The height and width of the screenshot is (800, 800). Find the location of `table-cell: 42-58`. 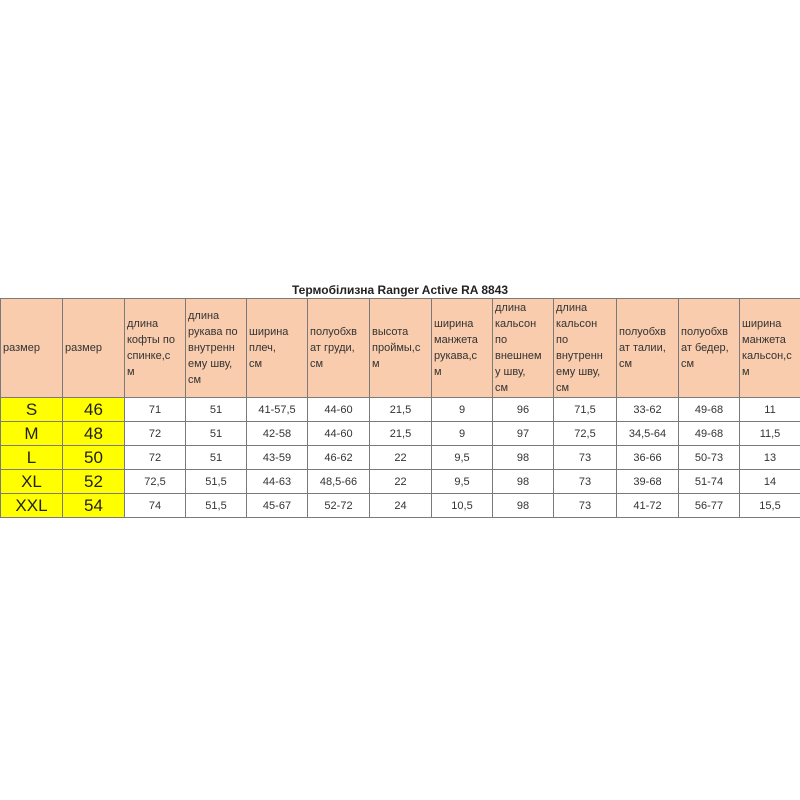

table-cell: 42-58 is located at coordinates (277, 433).